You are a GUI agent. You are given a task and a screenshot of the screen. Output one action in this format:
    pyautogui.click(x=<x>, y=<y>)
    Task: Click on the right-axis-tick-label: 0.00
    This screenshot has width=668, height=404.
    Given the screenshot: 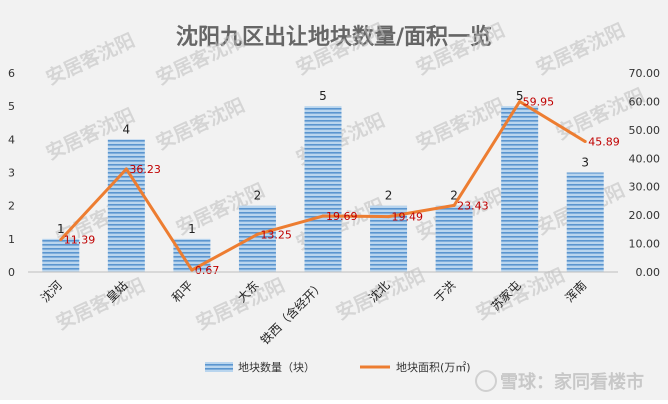 What is the action you would take?
    pyautogui.click(x=648, y=272)
    